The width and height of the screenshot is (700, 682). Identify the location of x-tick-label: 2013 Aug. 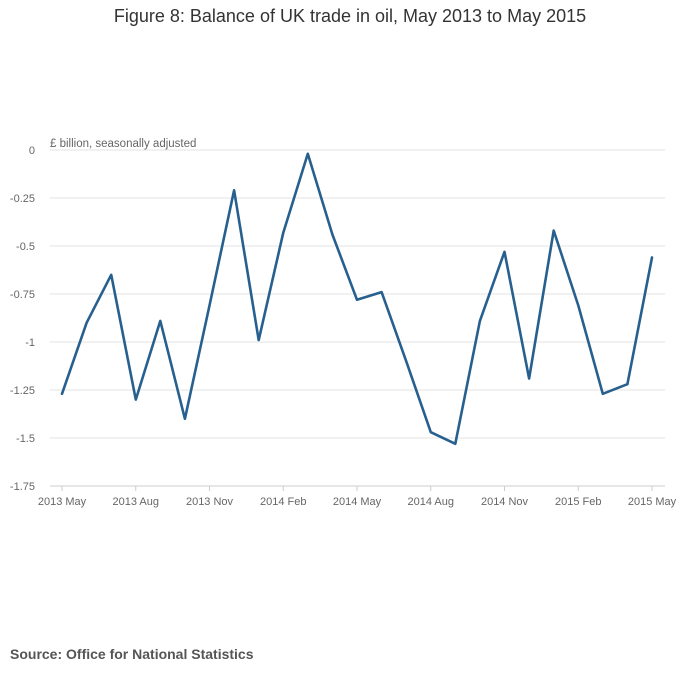
(136, 502).